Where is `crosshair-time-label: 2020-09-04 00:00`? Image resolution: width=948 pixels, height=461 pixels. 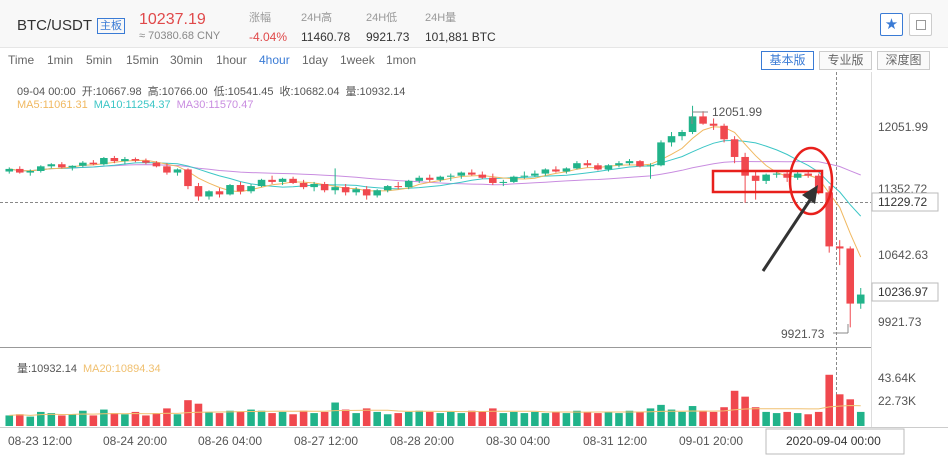 crosshair-time-label: 2020-09-04 00:00 is located at coordinates (833, 441).